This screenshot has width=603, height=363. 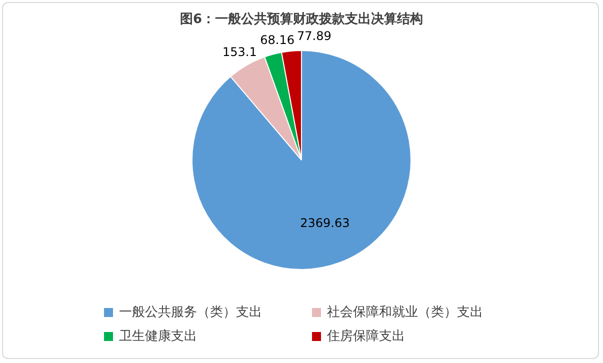 What do you see at coordinates (314, 36) in the screenshot?
I see `data-label: 77.89` at bounding box center [314, 36].